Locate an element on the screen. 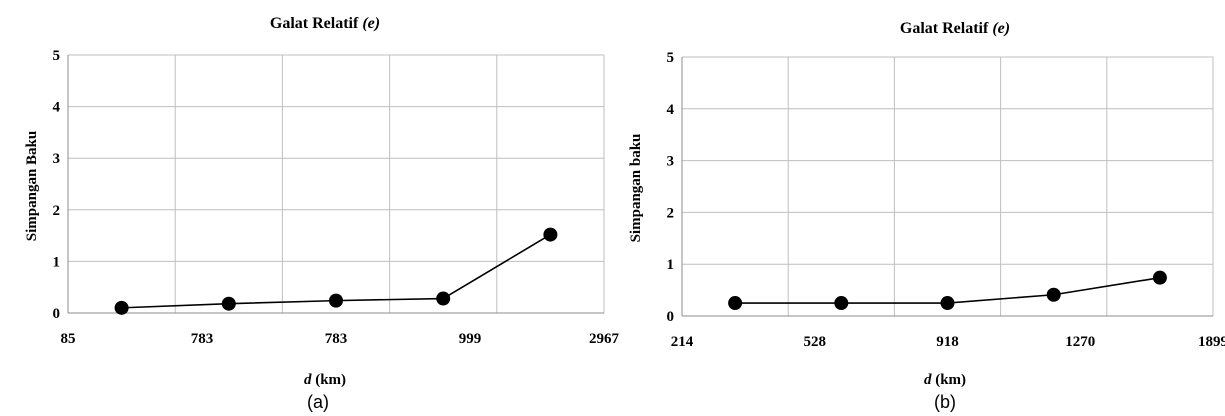 Image resolution: width=1225 pixels, height=416 pixels. chart-b-x-ticks: 214 528 918 1270 1899 is located at coordinates (948, 342).